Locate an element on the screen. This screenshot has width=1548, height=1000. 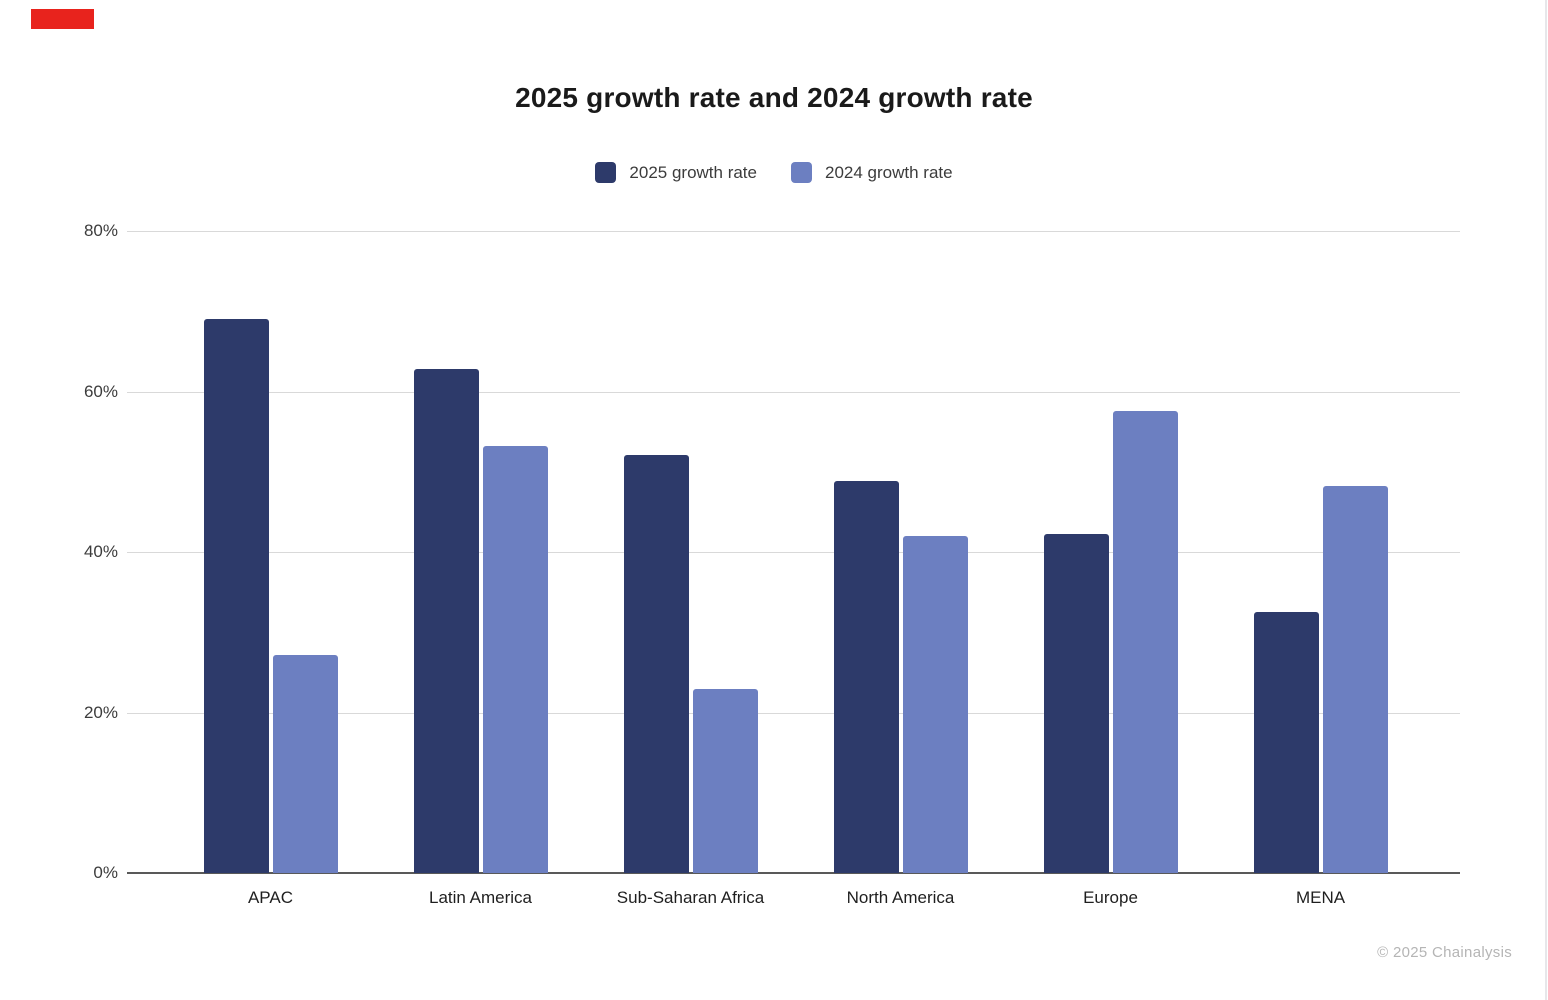
legend-swatch-2025-growth-rate is located at coordinates (606, 172).